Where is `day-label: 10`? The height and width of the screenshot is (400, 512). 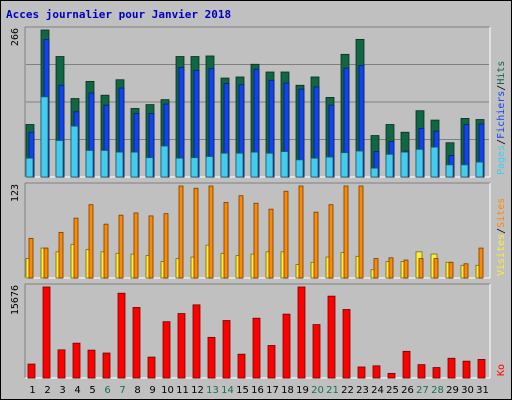
day-label: 10 is located at coordinates (167, 390).